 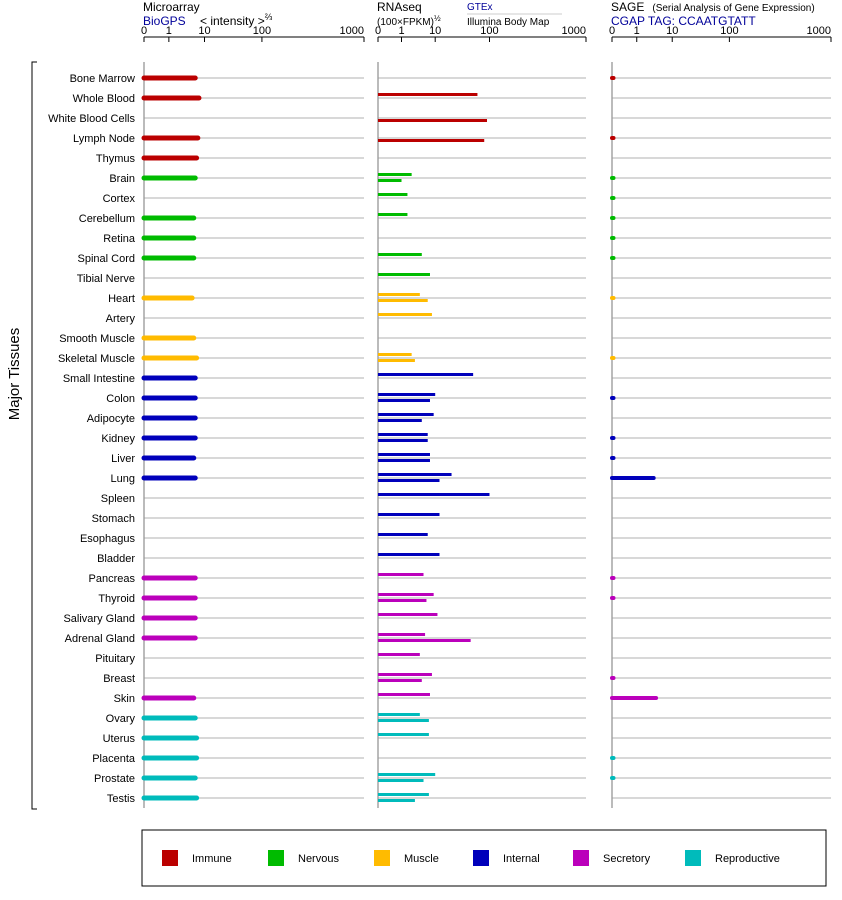 What do you see at coordinates (114, 759) in the screenshot?
I see `tissue-label: Placenta` at bounding box center [114, 759].